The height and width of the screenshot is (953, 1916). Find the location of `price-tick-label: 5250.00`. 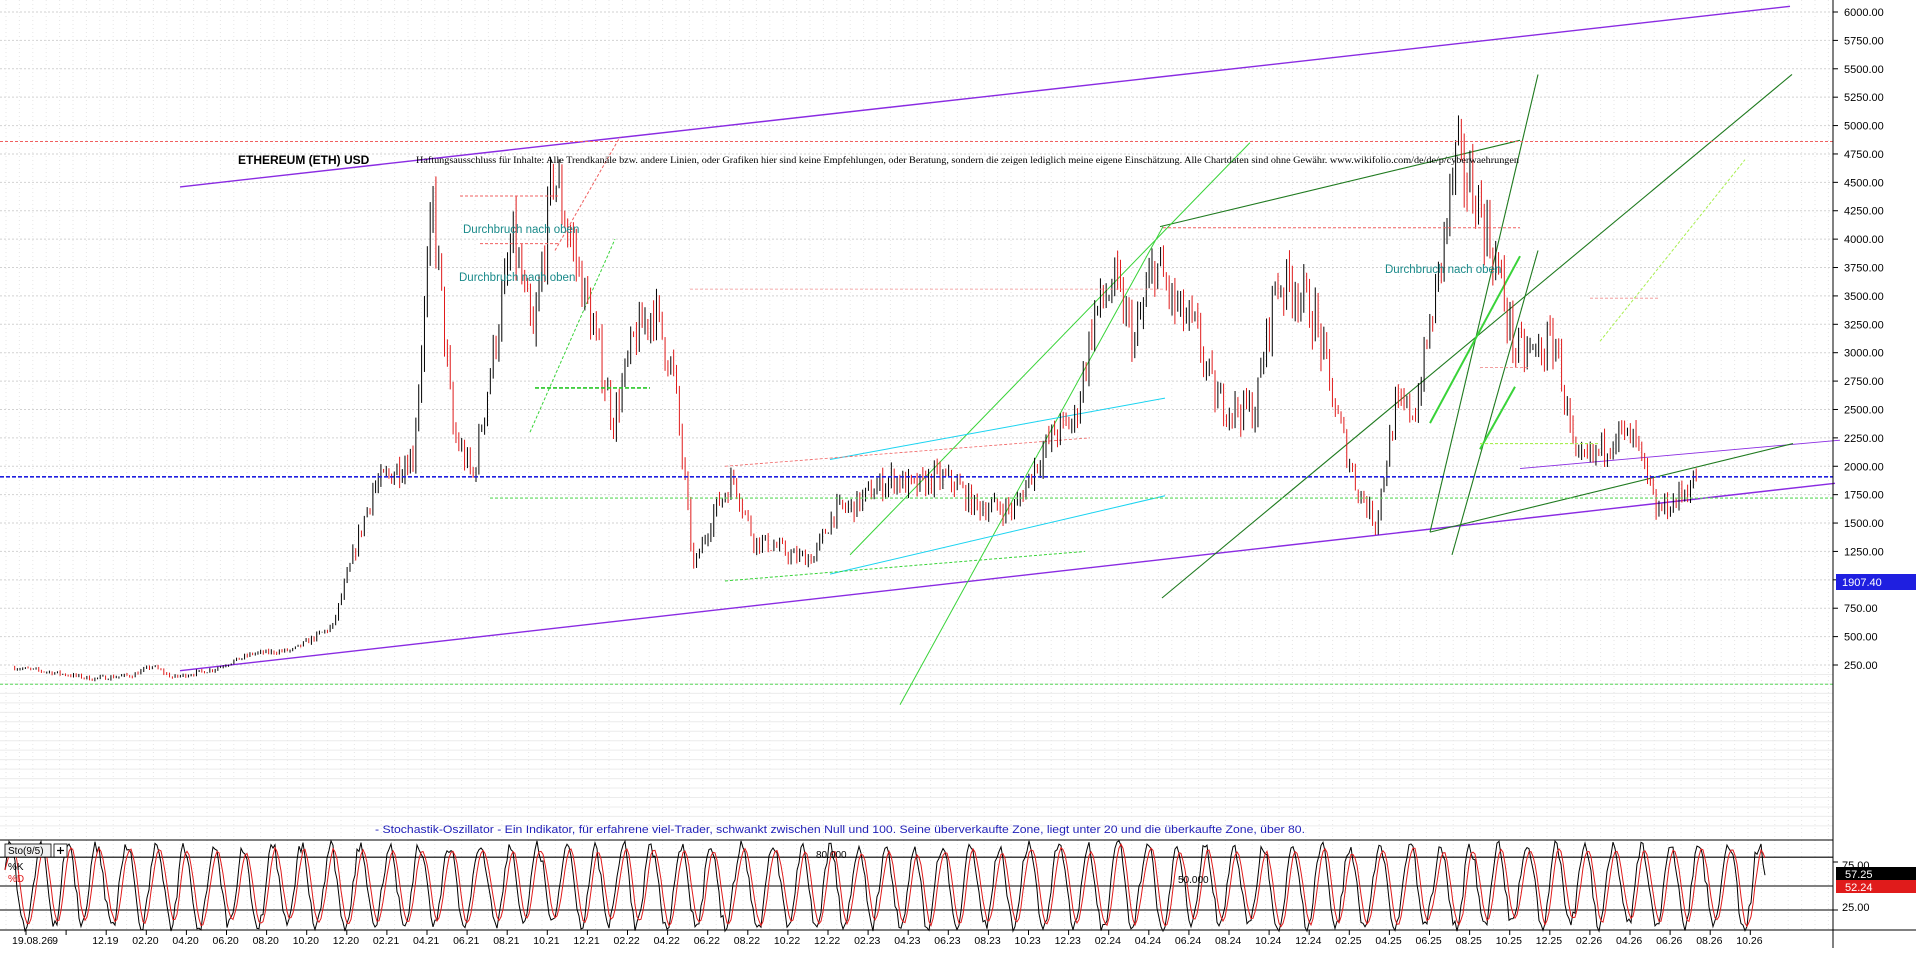

price-tick-label: 5250.00 is located at coordinates (1864, 98).